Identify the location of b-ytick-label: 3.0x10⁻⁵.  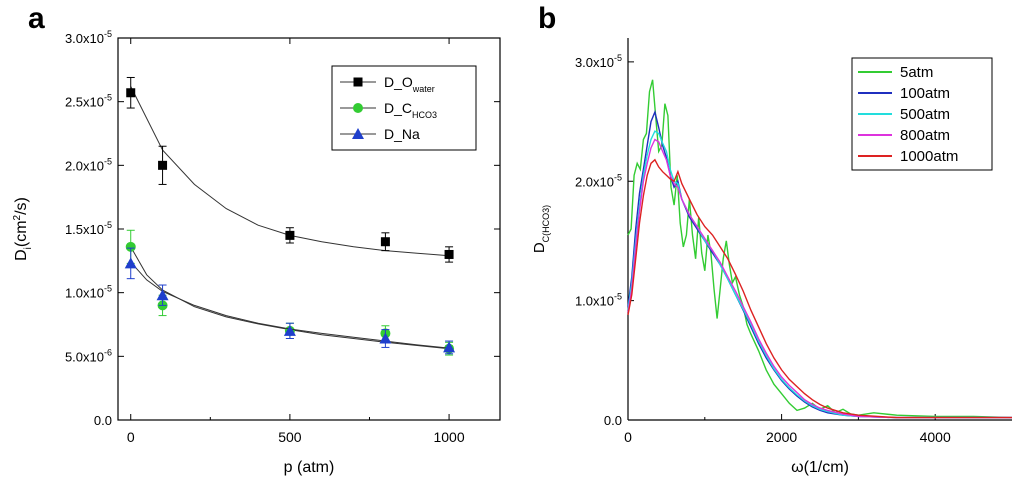
(598, 61).